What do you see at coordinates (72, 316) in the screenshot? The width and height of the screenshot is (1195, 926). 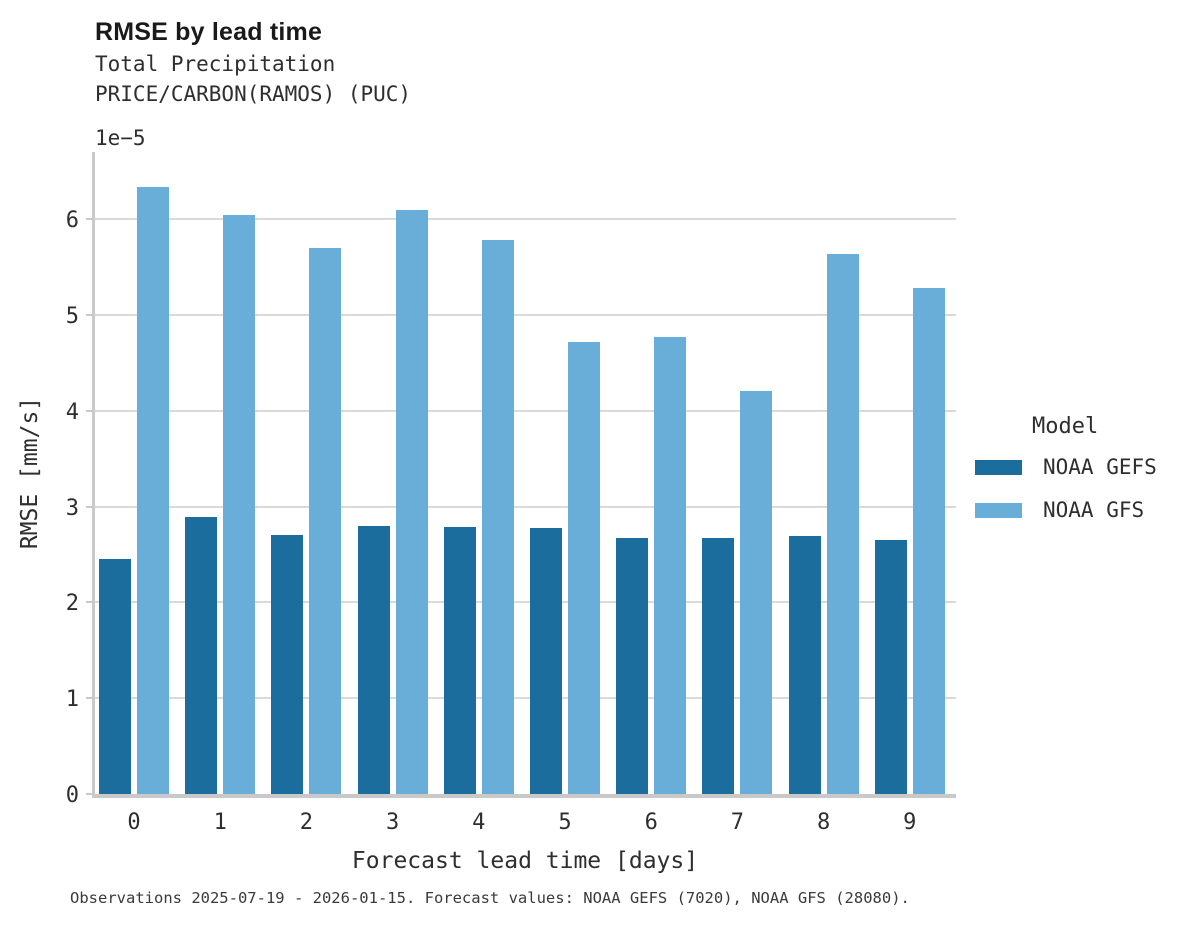 I see `y-tick-label: 5` at bounding box center [72, 316].